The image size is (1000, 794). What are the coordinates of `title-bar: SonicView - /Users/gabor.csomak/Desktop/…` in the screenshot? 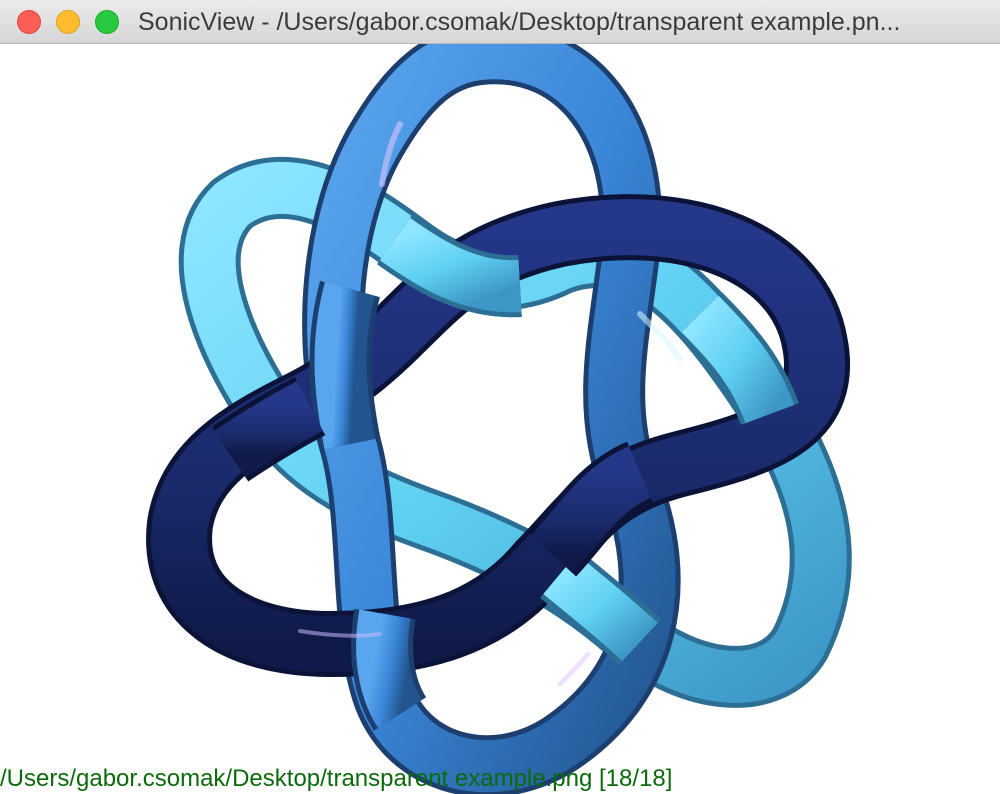 It's located at (500, 22).